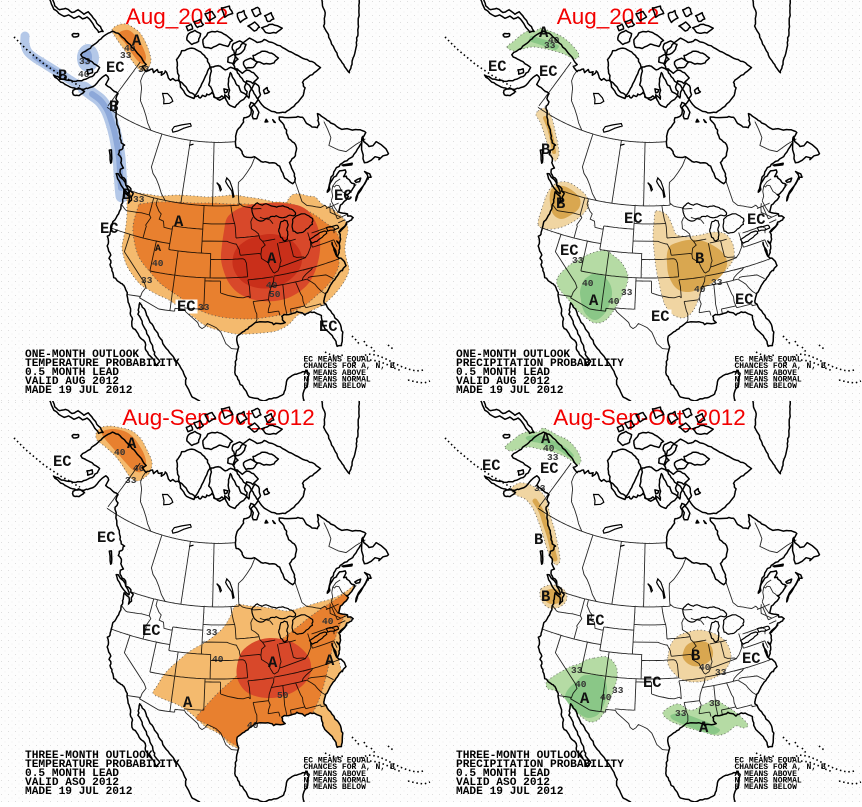 The height and width of the screenshot is (807, 862). I want to click on svg-text: Aug-Sep-Oct_2012, so click(649, 417).